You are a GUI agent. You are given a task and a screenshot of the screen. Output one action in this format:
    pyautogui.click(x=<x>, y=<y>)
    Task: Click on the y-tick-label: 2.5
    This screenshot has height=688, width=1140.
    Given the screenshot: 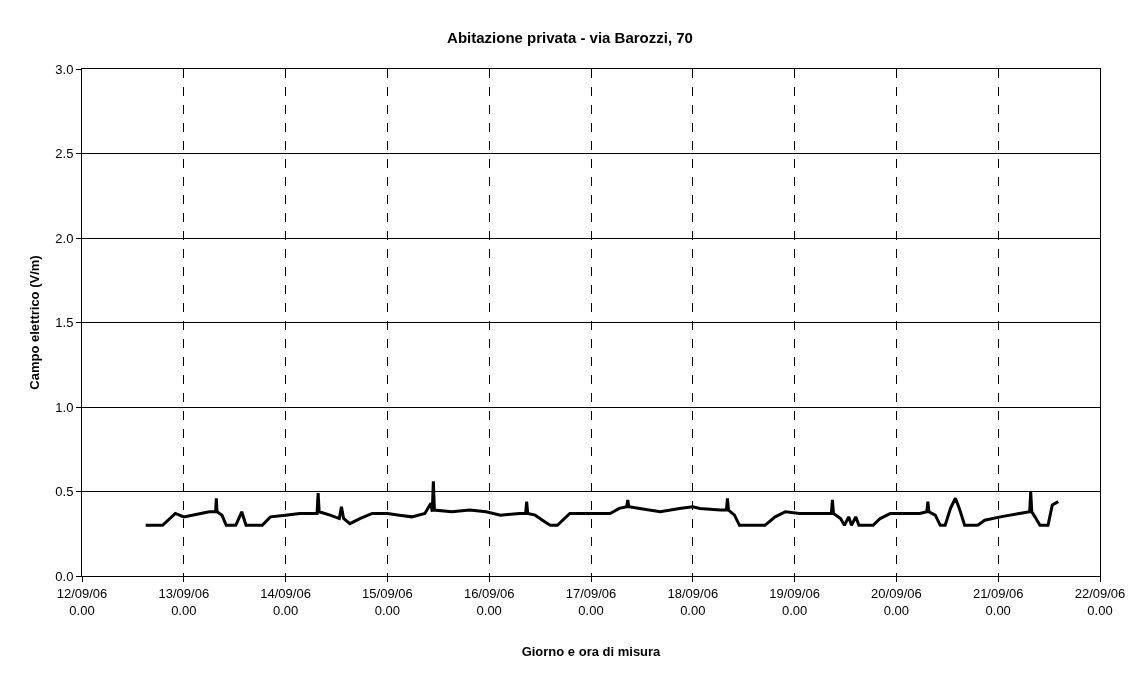 What is the action you would take?
    pyautogui.click(x=64, y=154)
    